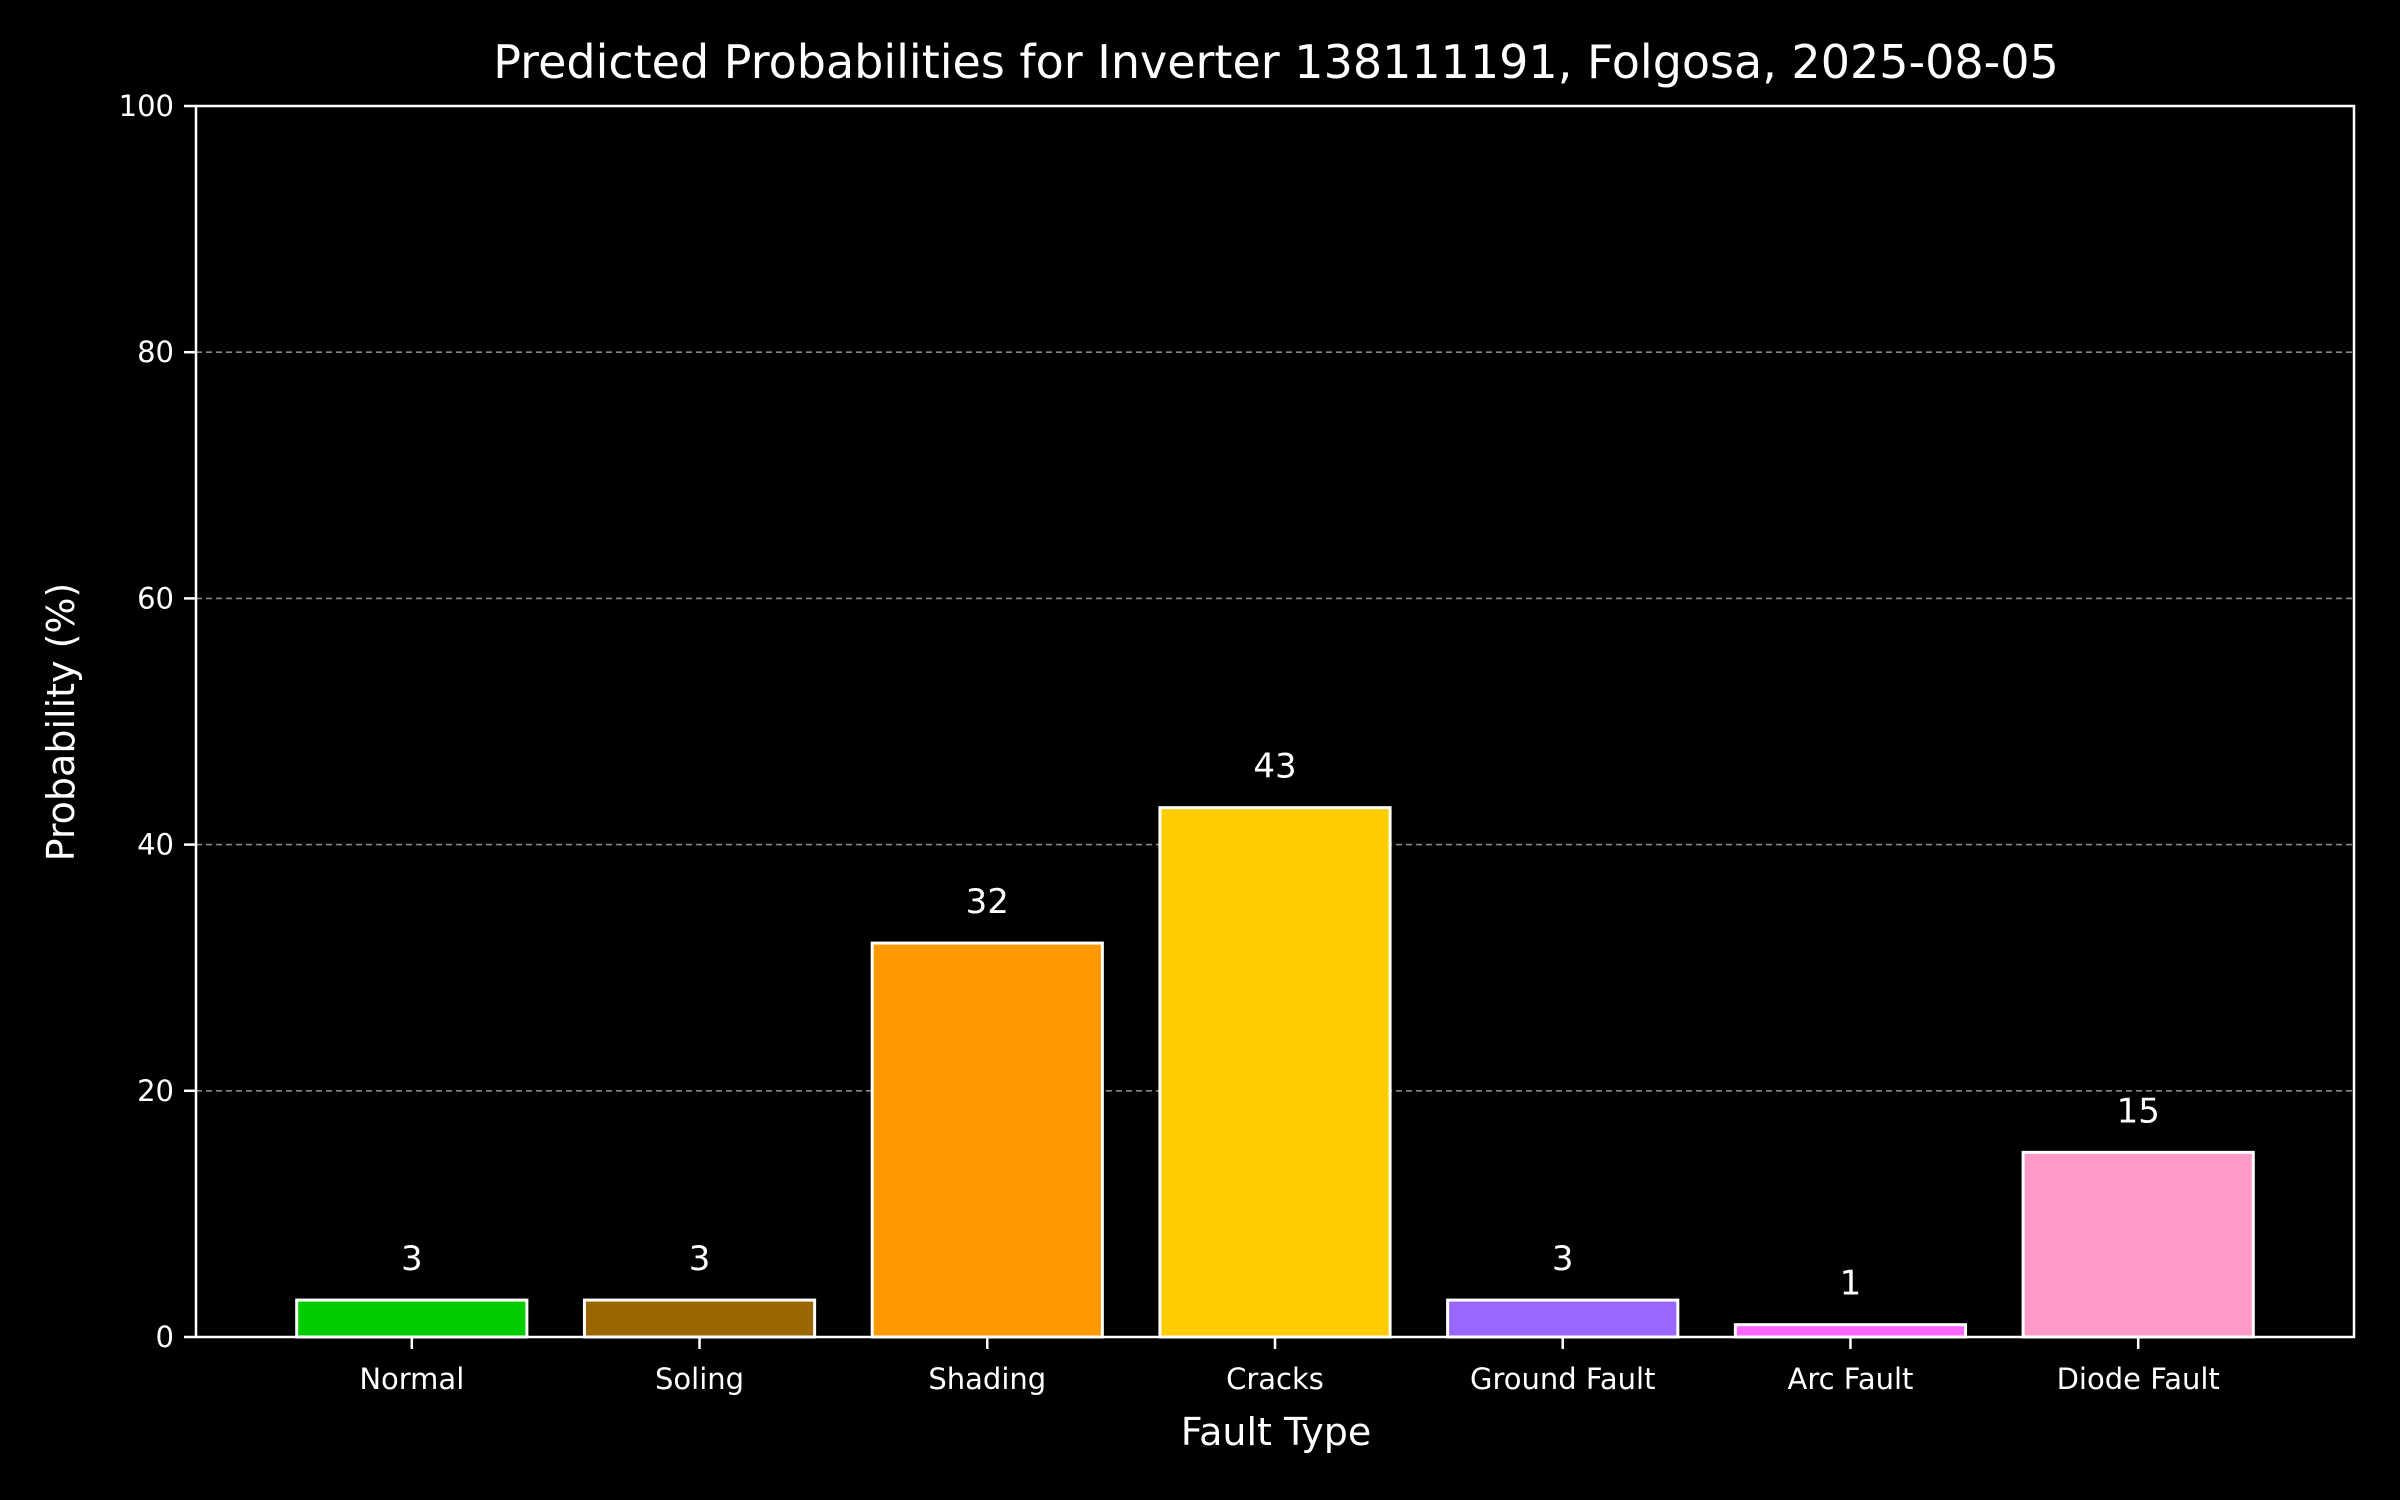 The width and height of the screenshot is (2400, 1500). I want to click on y-axis-title: Probability (%), so click(61, 722).